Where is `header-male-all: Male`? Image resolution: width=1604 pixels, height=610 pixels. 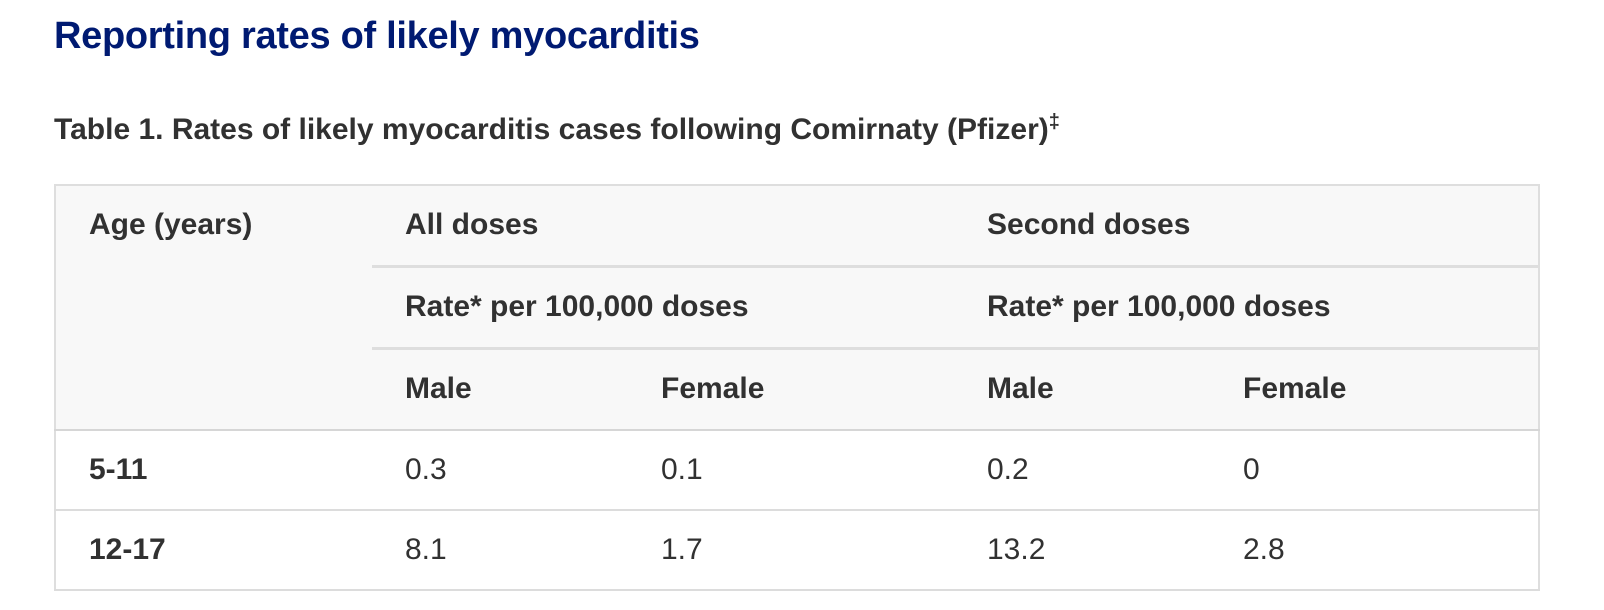
header-male-all: Male is located at coordinates (500, 389).